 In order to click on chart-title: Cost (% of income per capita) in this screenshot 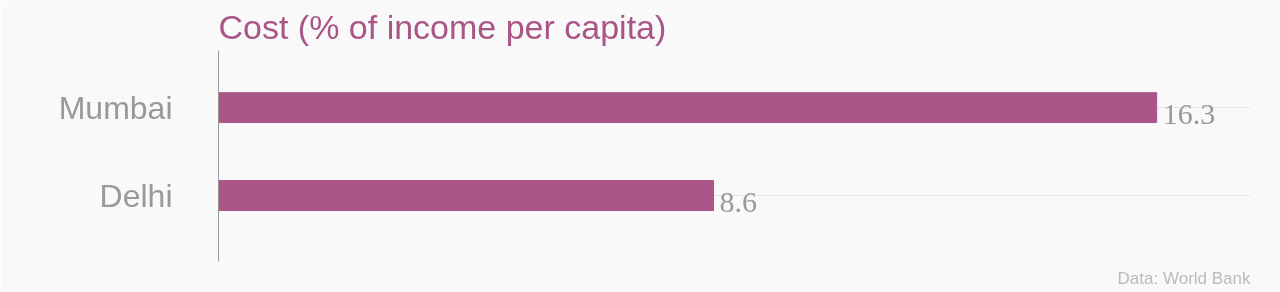, I will do `click(442, 26)`.